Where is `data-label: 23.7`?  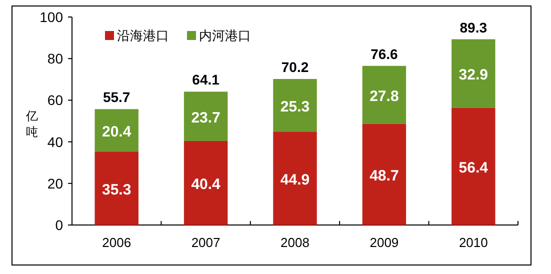 data-label: 23.7 is located at coordinates (205, 117).